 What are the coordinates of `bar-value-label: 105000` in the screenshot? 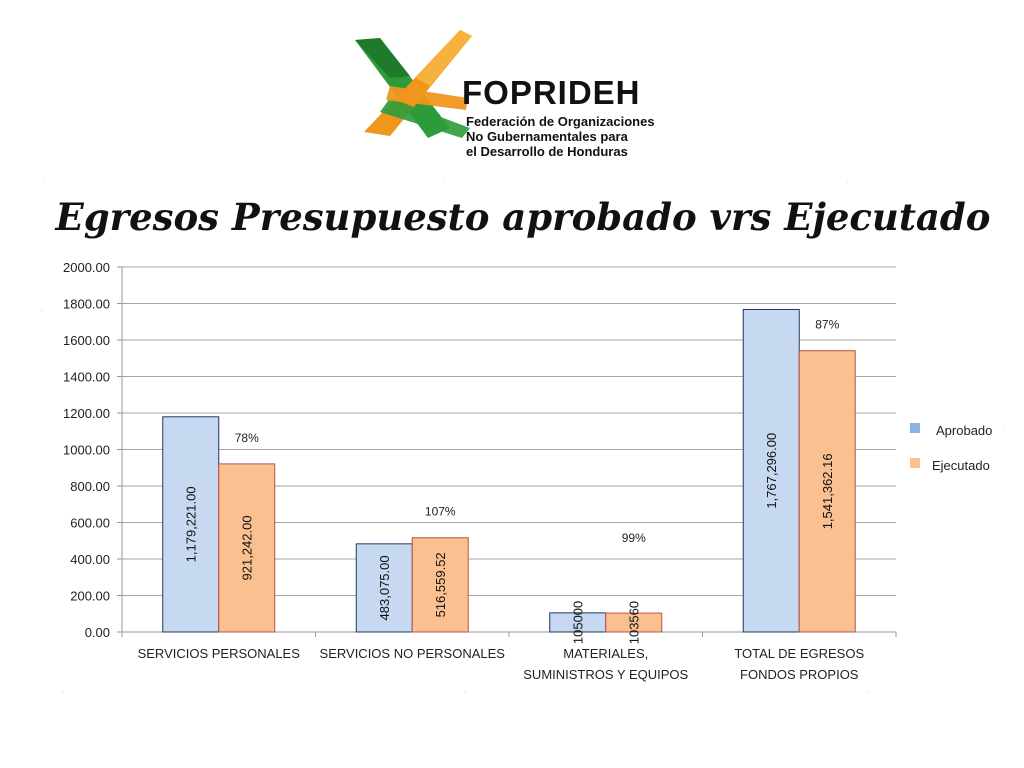 It's located at (578, 622).